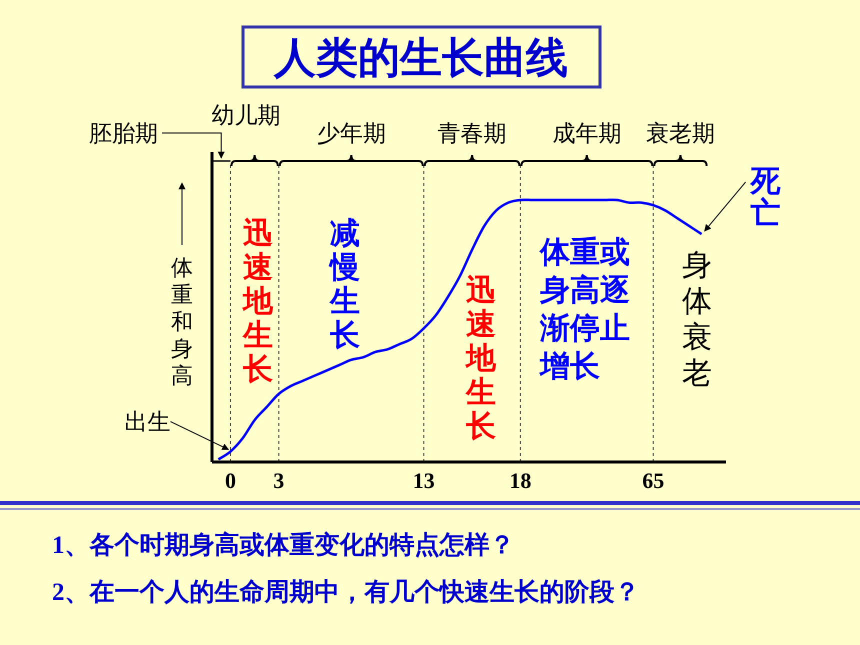 Image resolution: width=860 pixels, height=645 pixels. What do you see at coordinates (147, 422) in the screenshot?
I see `annotation: 出生` at bounding box center [147, 422].